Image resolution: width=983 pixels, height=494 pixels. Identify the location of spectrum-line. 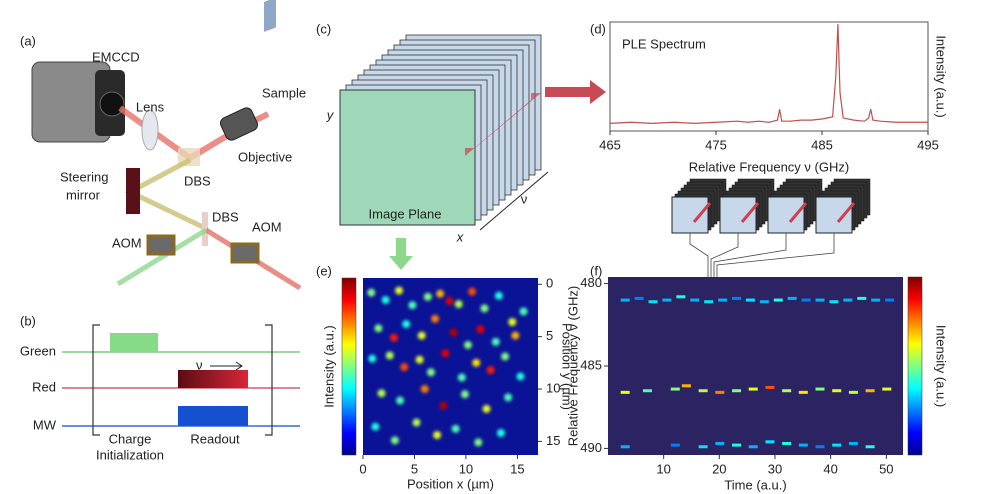
(768, 74).